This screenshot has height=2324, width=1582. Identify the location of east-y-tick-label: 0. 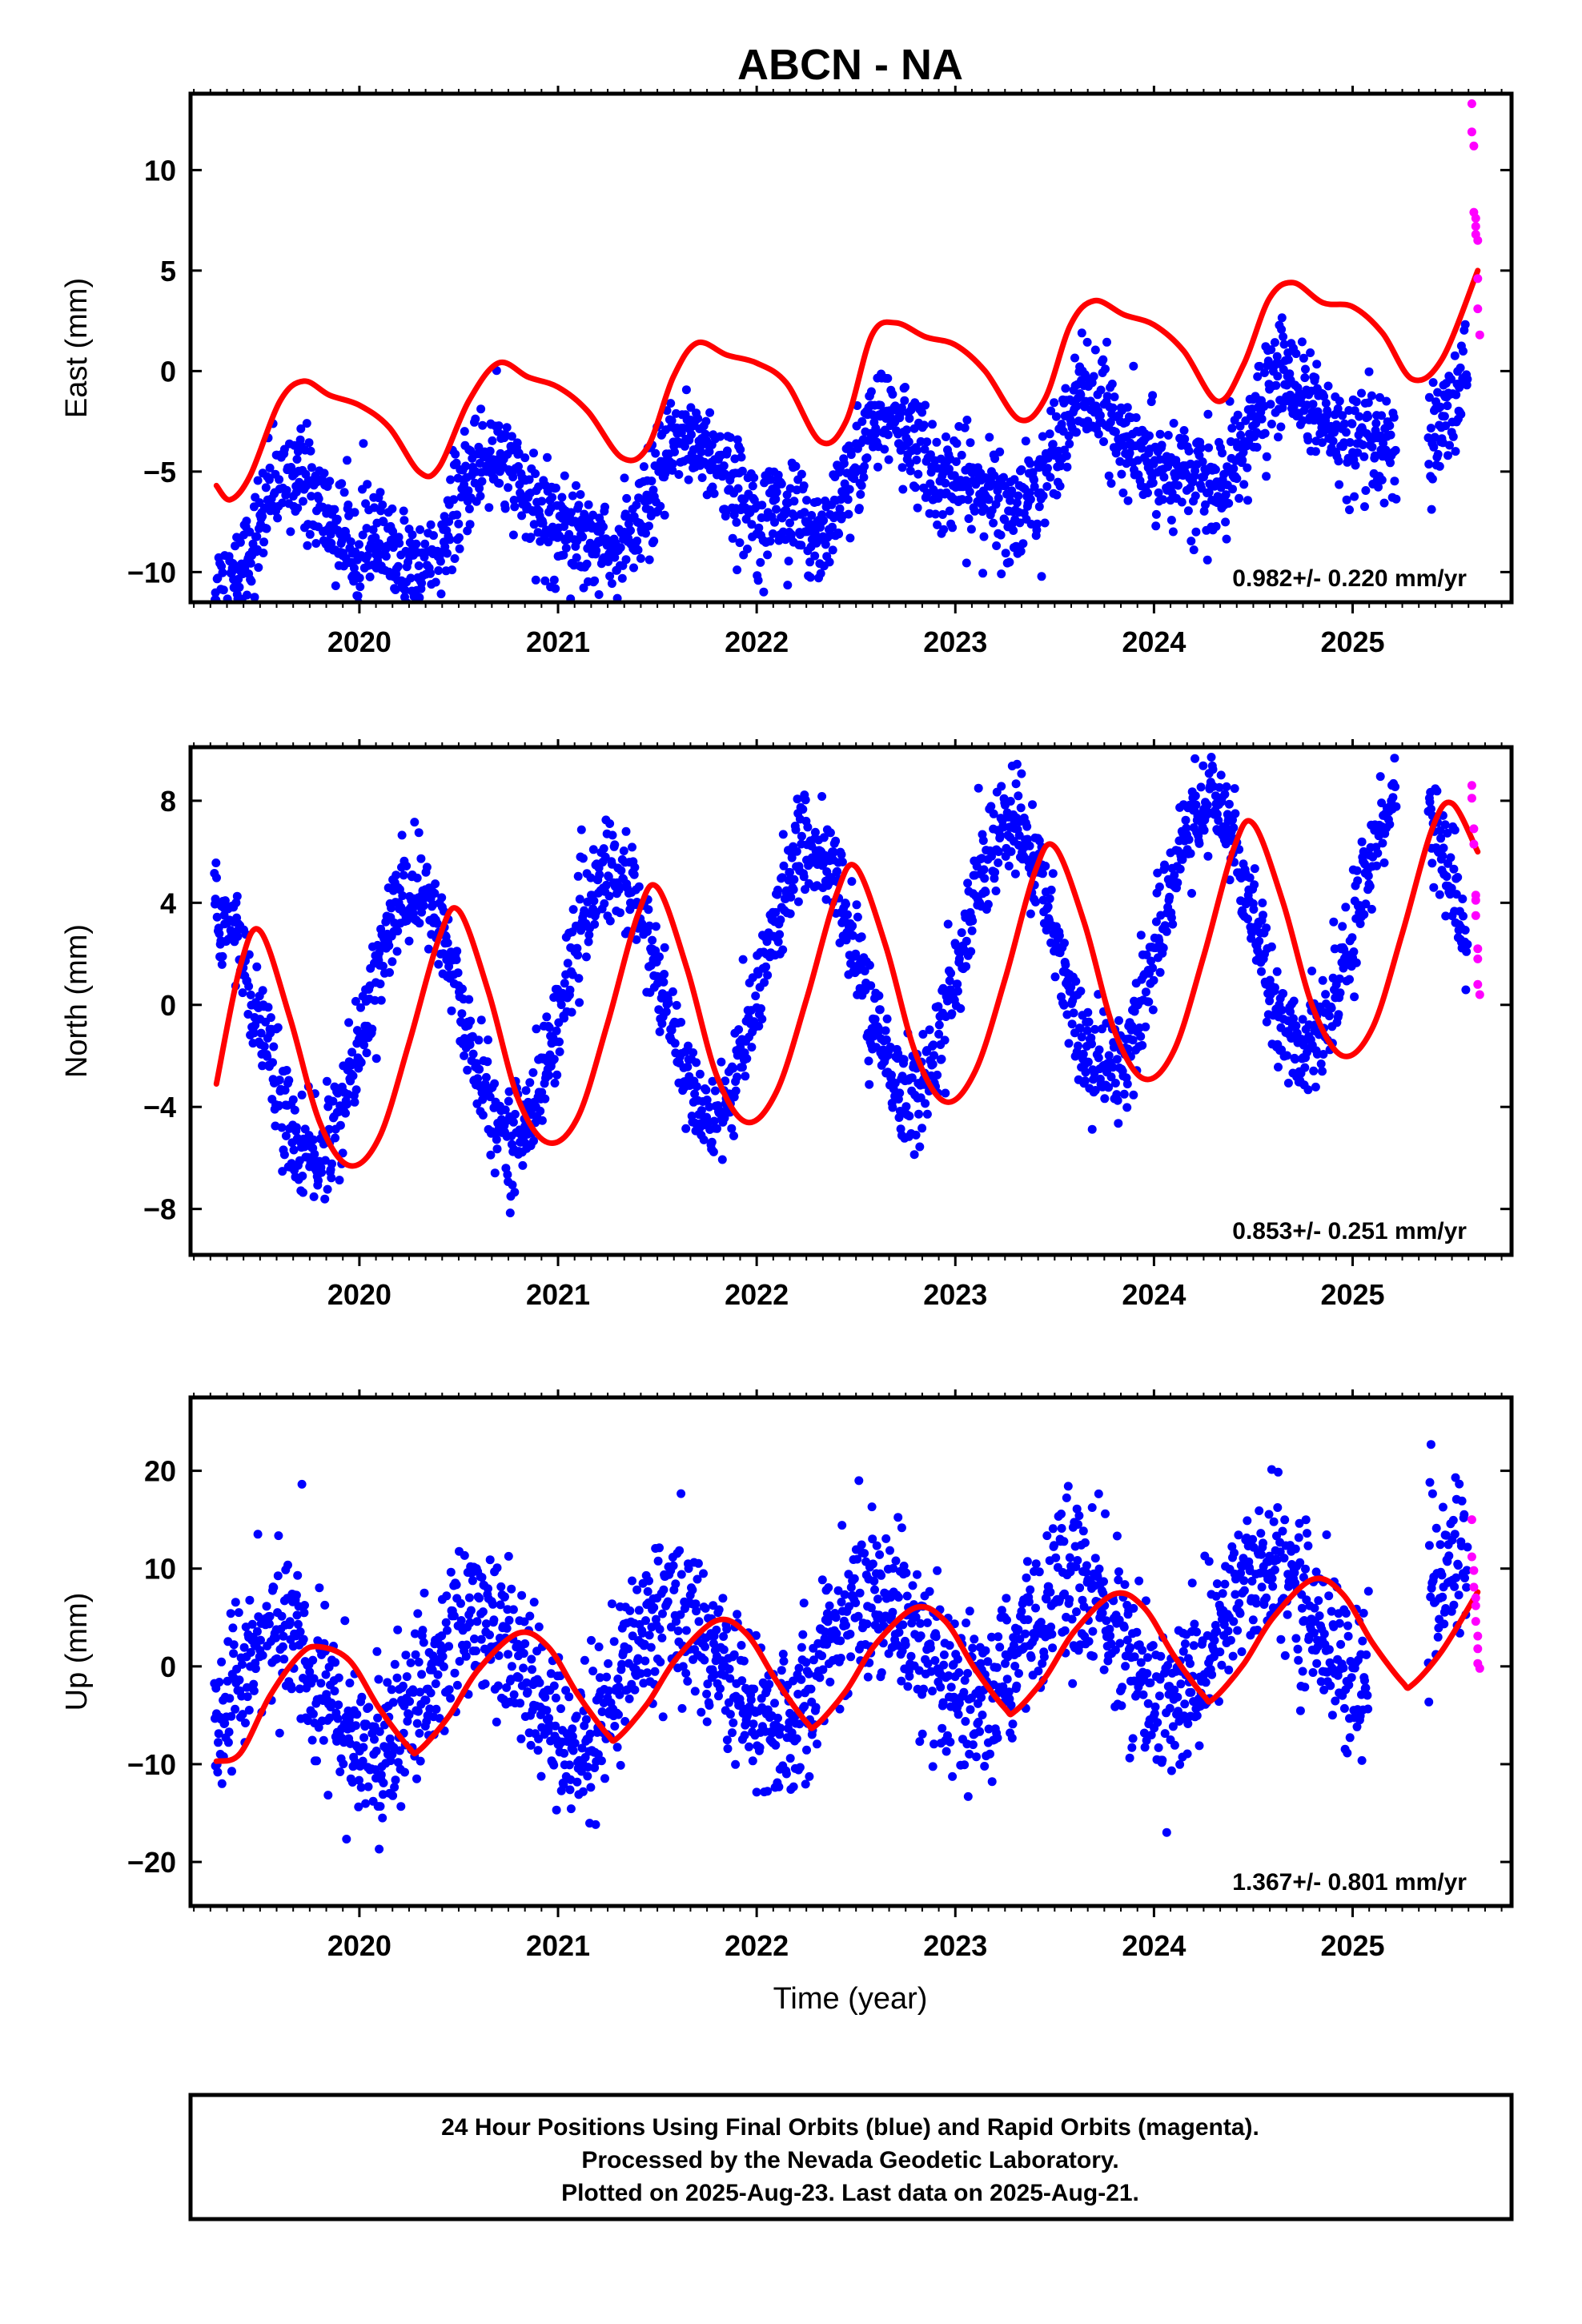
(168, 371).